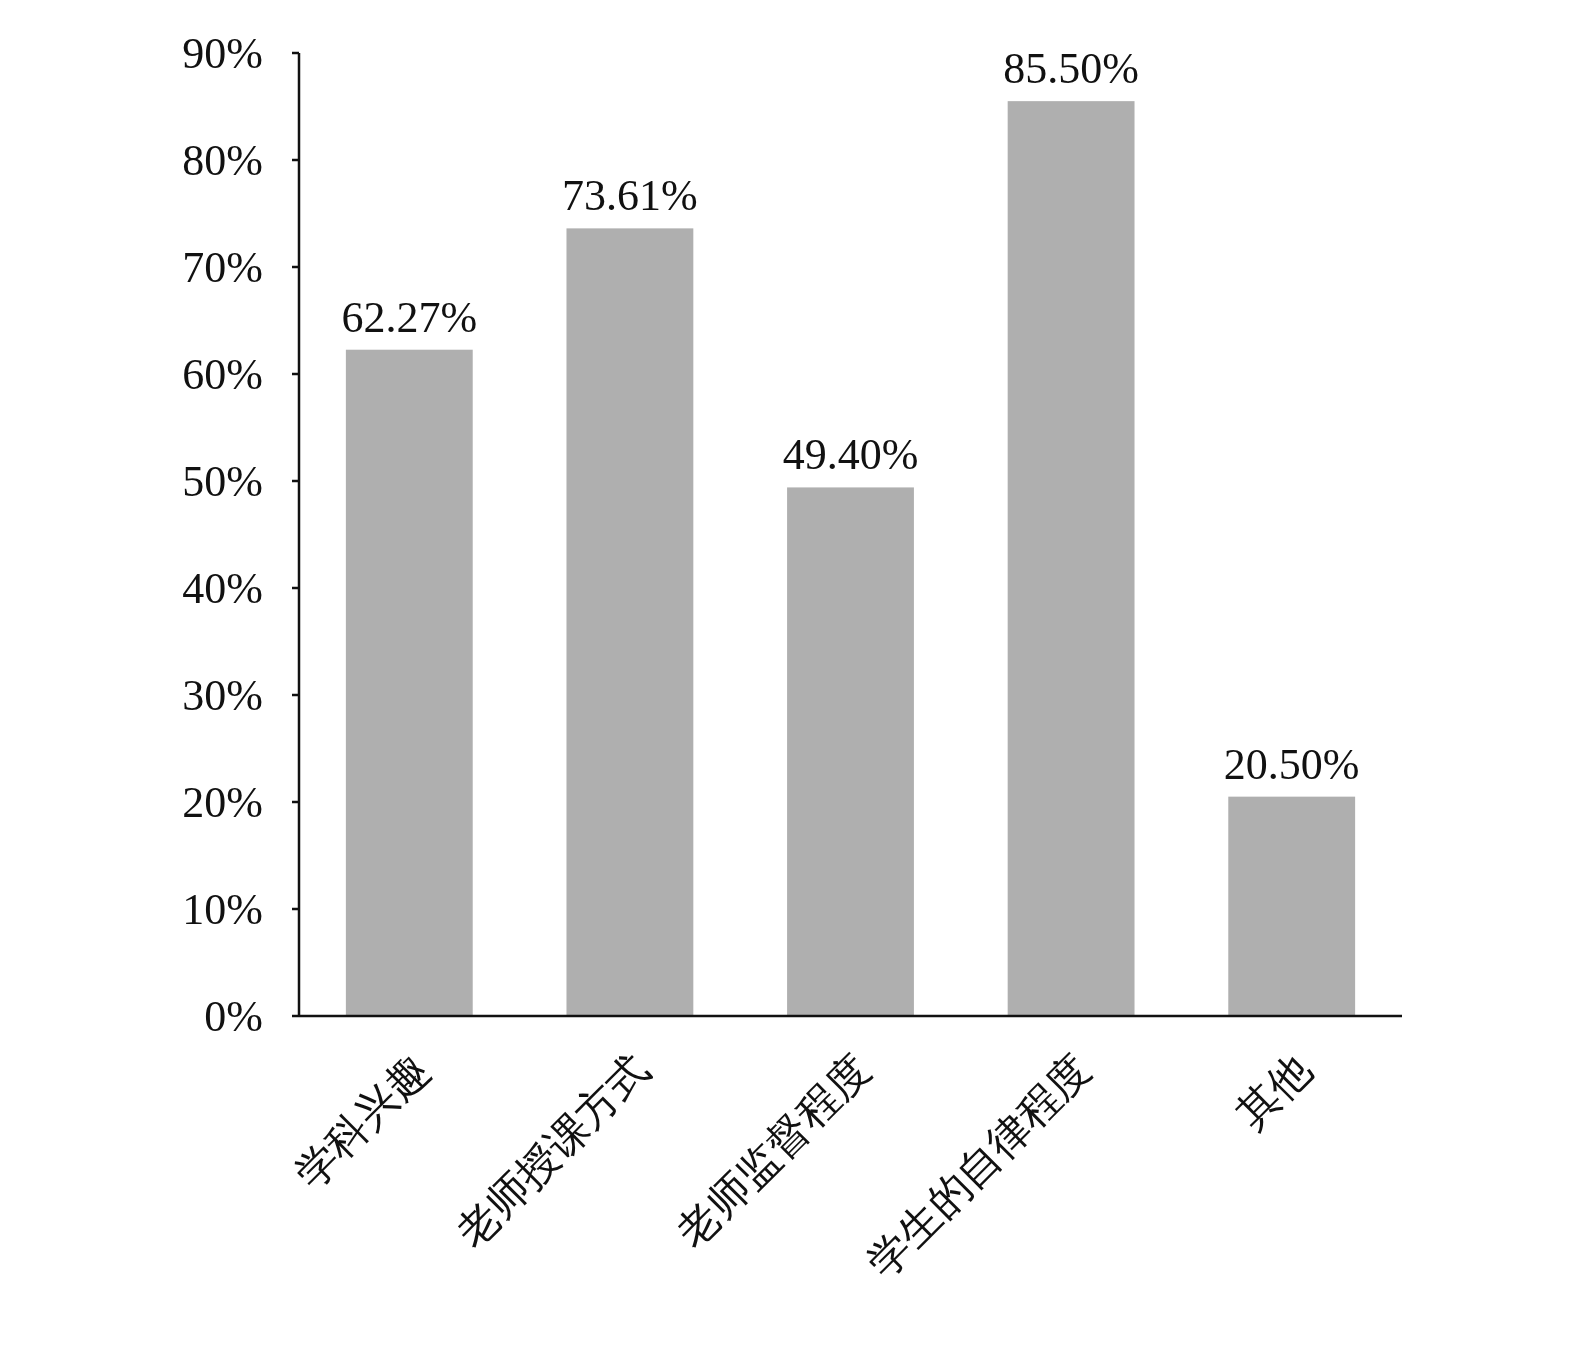 This screenshot has width=1575, height=1368. I want to click on data-label: 62.27%, so click(409, 317).